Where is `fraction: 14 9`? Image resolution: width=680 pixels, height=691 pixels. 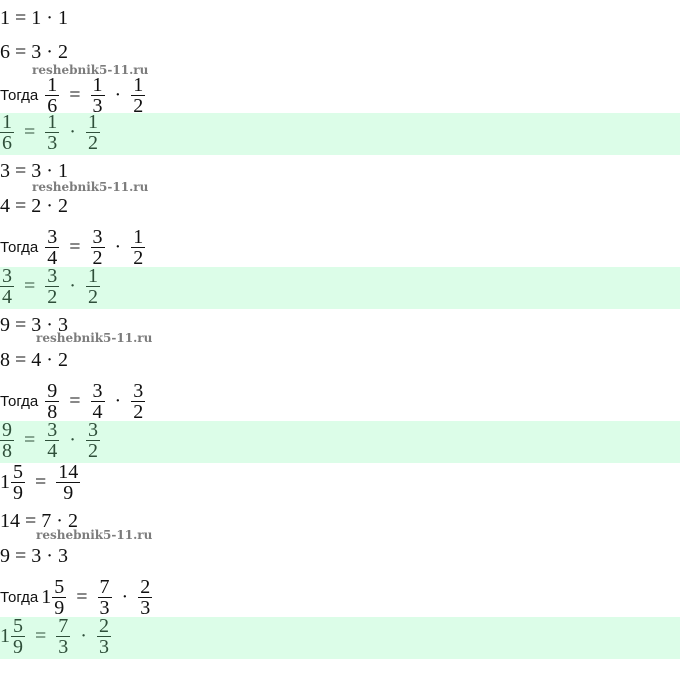
fraction: 14 9 is located at coordinates (68, 482).